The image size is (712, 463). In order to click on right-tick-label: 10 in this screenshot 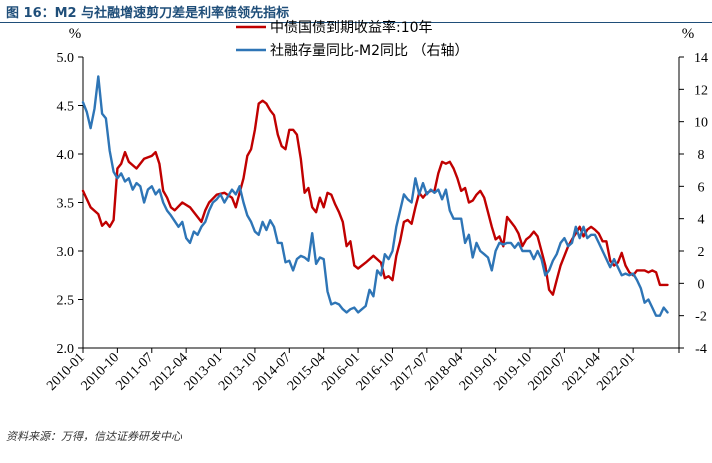, I will do `click(701, 123)`.